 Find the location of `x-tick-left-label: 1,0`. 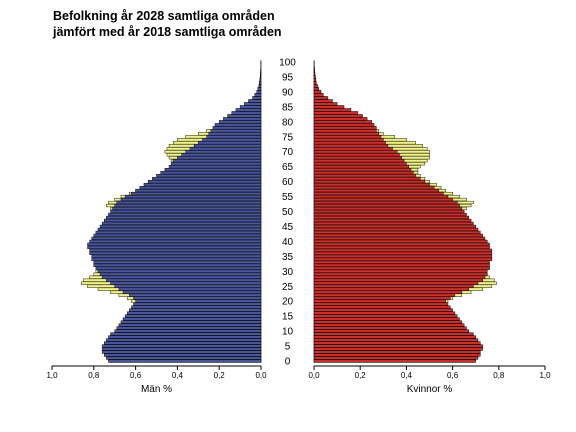

x-tick-left-label: 1,0 is located at coordinates (52, 375).